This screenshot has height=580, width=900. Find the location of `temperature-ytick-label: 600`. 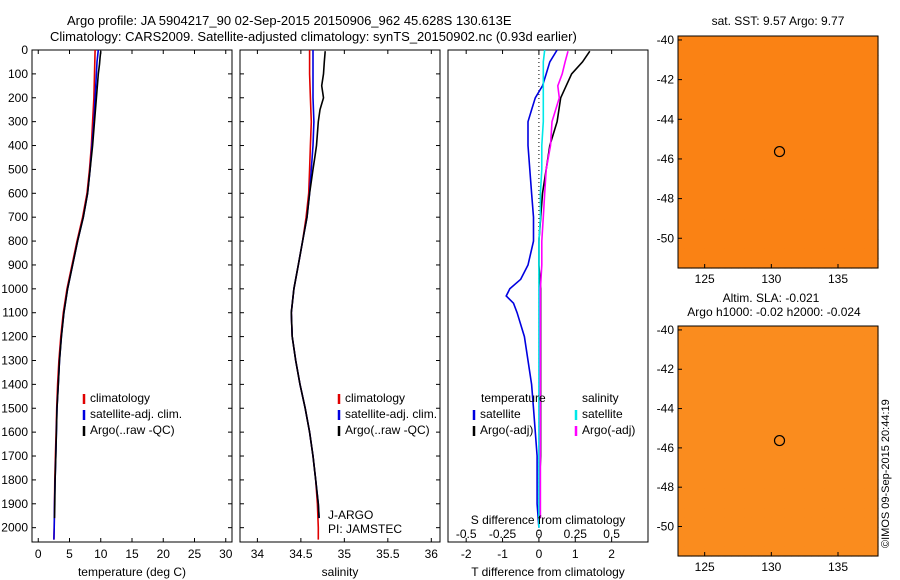

temperature-ytick-label: 600 is located at coordinates (18, 193).